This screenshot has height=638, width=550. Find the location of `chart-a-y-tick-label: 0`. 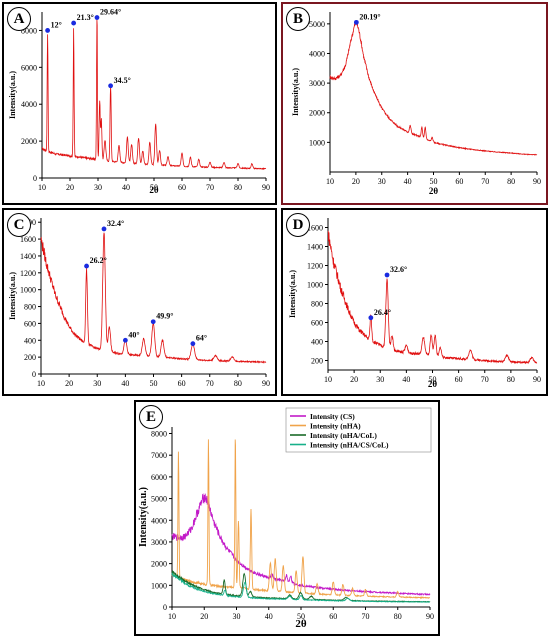

chart-a-y-tick-label: 0 is located at coordinates (35, 178).